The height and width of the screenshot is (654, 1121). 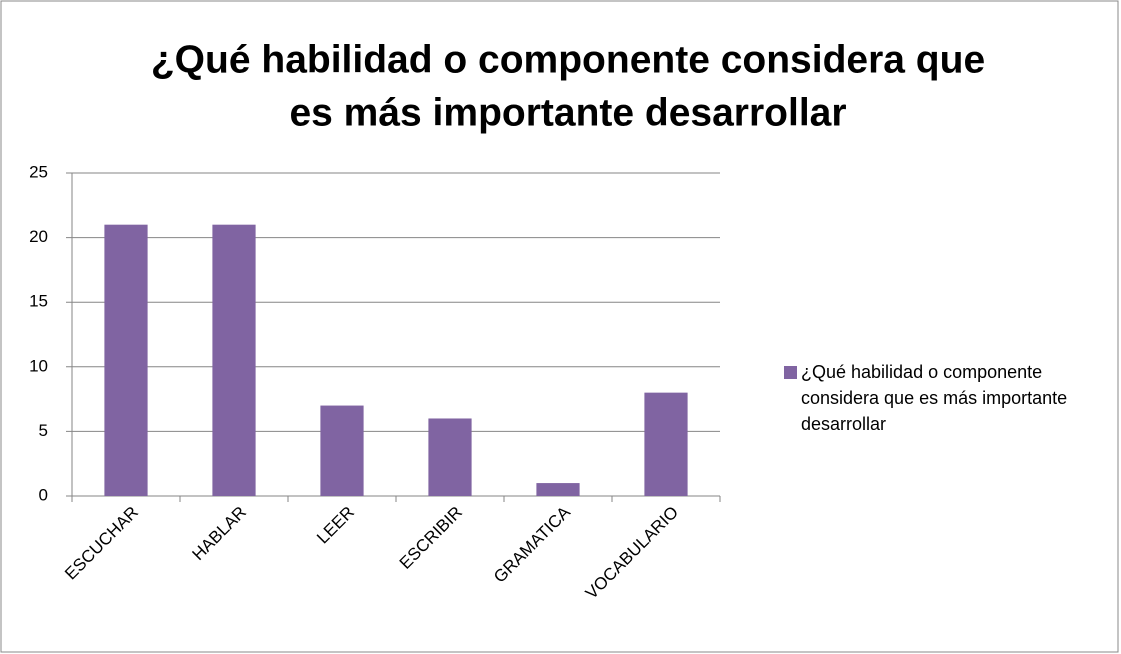 What do you see at coordinates (38, 301) in the screenshot?
I see `y-tick-label: 15` at bounding box center [38, 301].